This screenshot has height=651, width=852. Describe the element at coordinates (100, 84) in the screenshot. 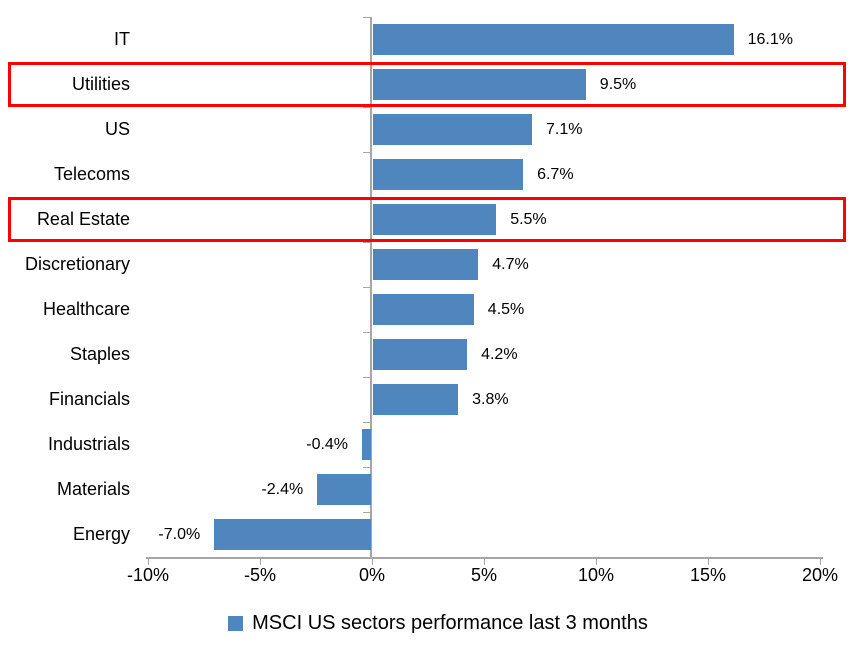

I see `category-label: Utilities` at that location.